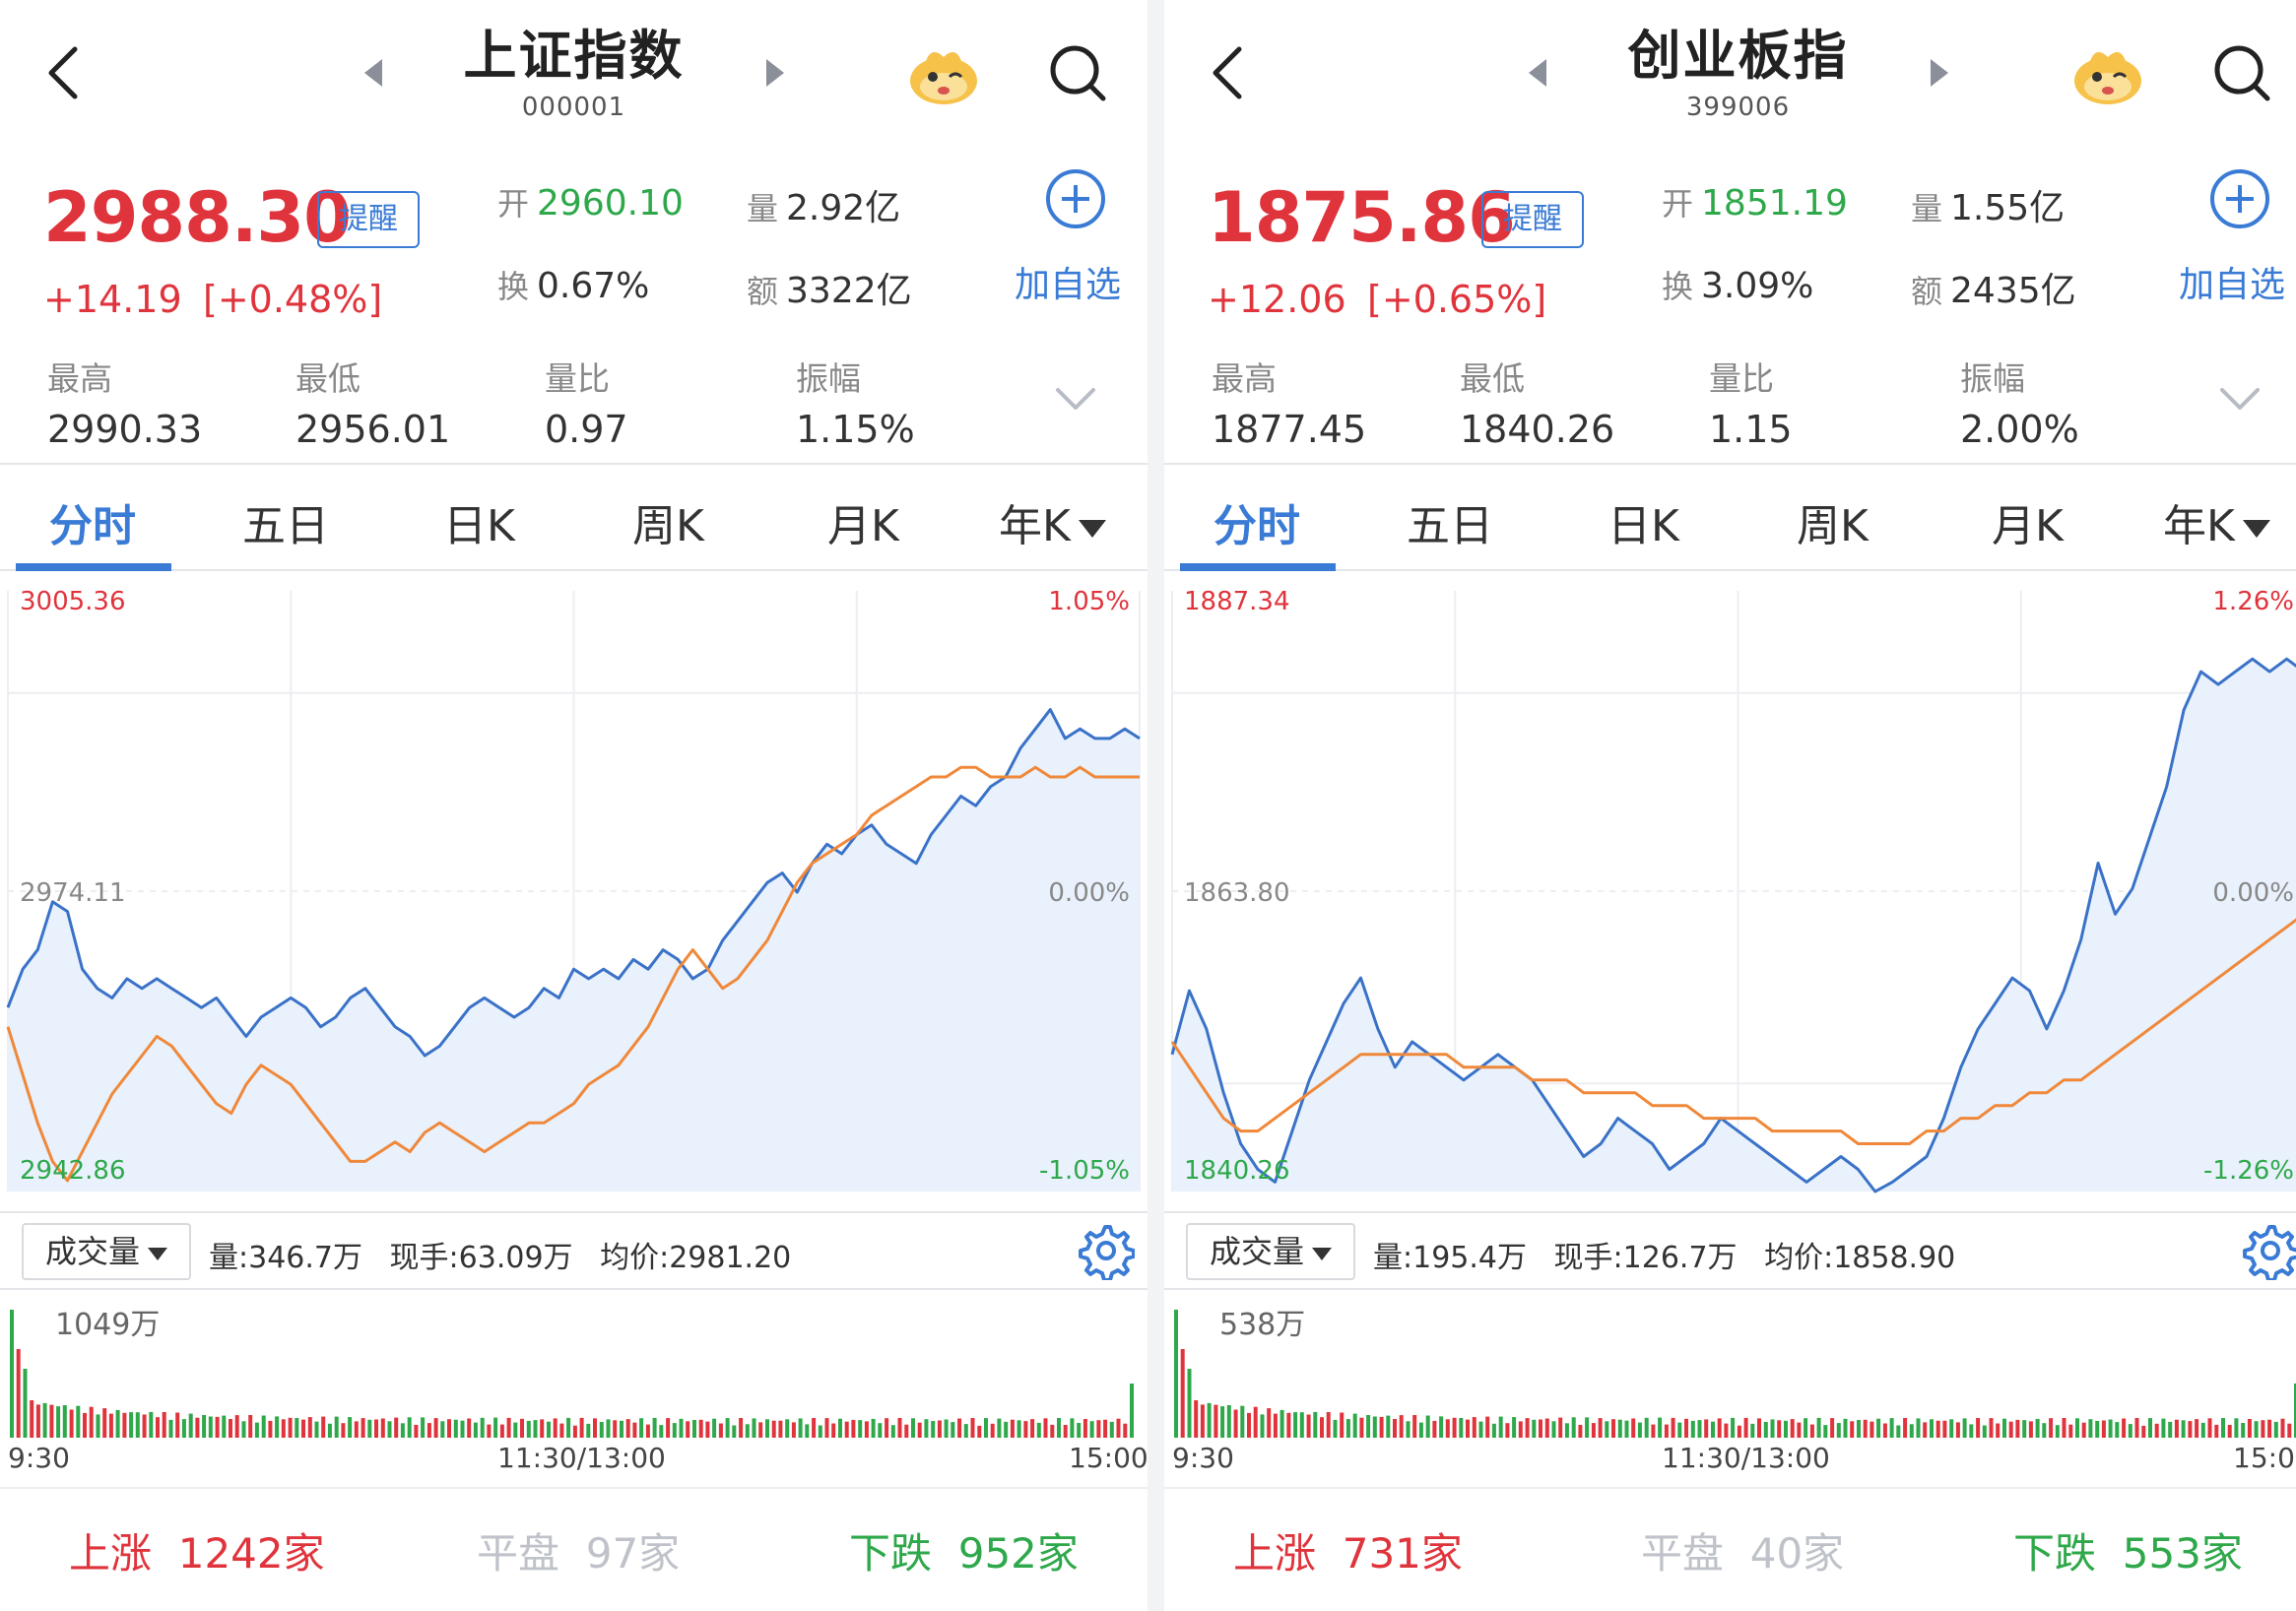 The height and width of the screenshot is (1611, 2296). What do you see at coordinates (1797, 1553) in the screenshot?
I see `unchanged-count: 40家` at bounding box center [1797, 1553].